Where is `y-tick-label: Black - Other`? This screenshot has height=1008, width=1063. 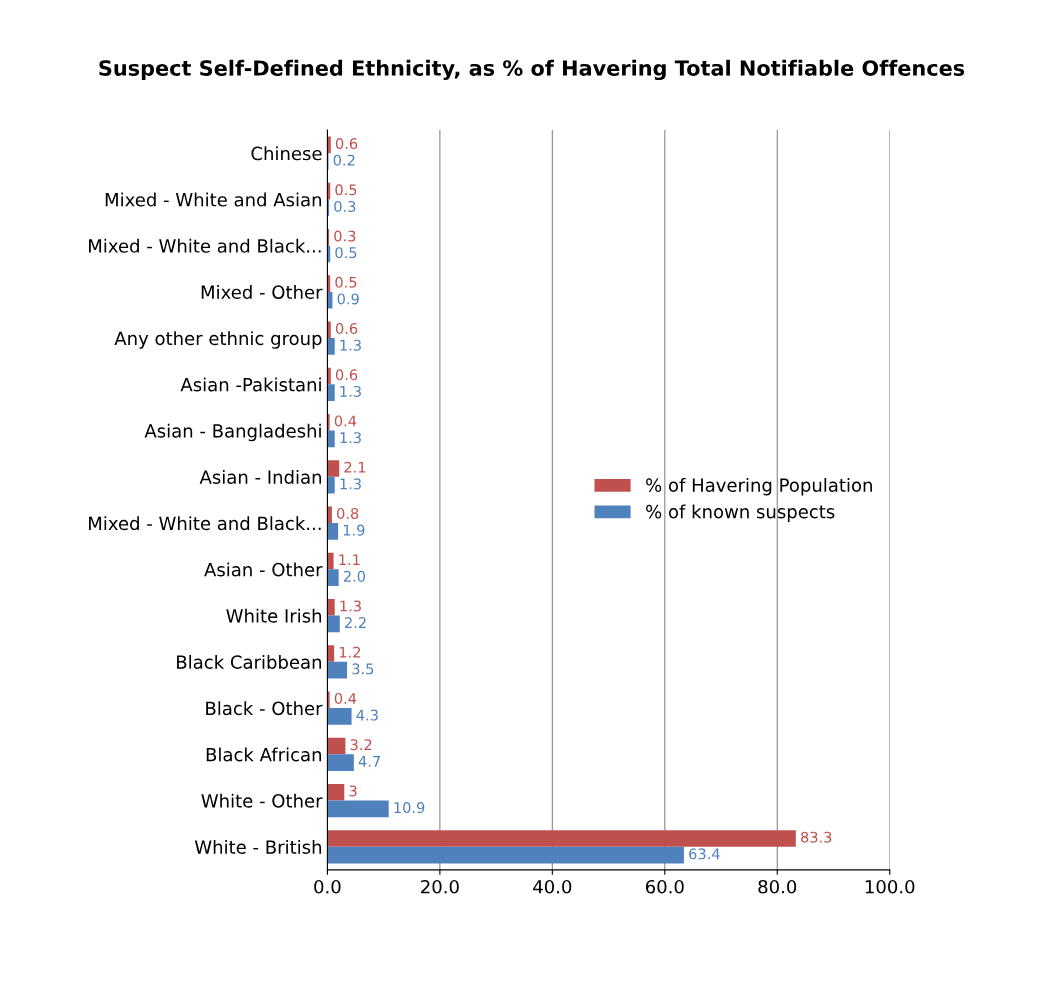
y-tick-label: Black - Other is located at coordinates (264, 708).